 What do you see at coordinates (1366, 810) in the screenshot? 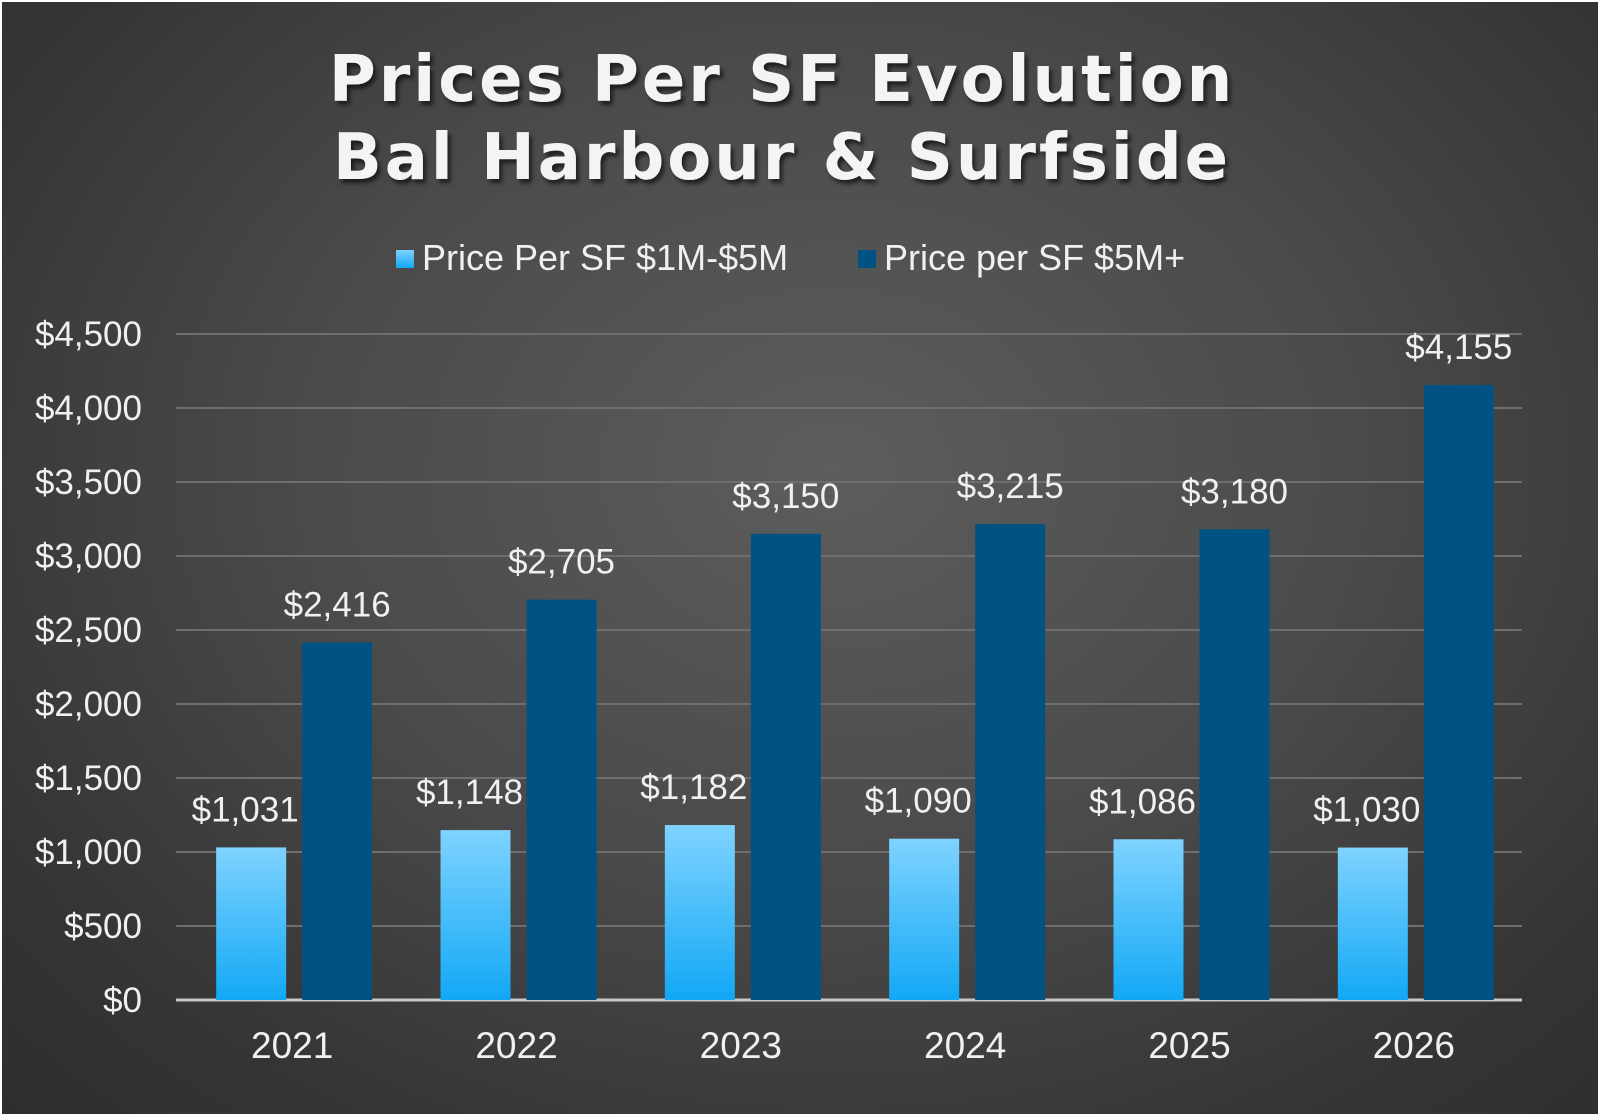
I see `data-label: $1,030` at bounding box center [1366, 810].